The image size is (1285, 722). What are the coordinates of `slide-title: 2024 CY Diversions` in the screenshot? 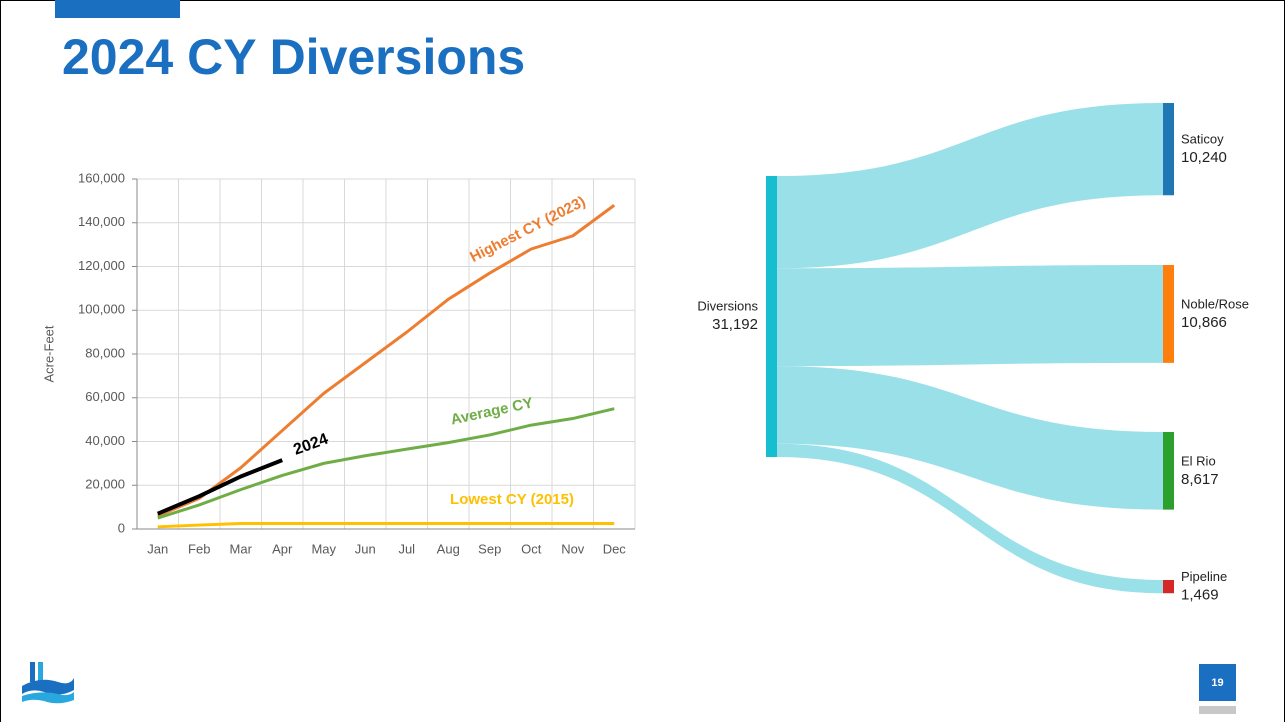 It's located at (294, 57).